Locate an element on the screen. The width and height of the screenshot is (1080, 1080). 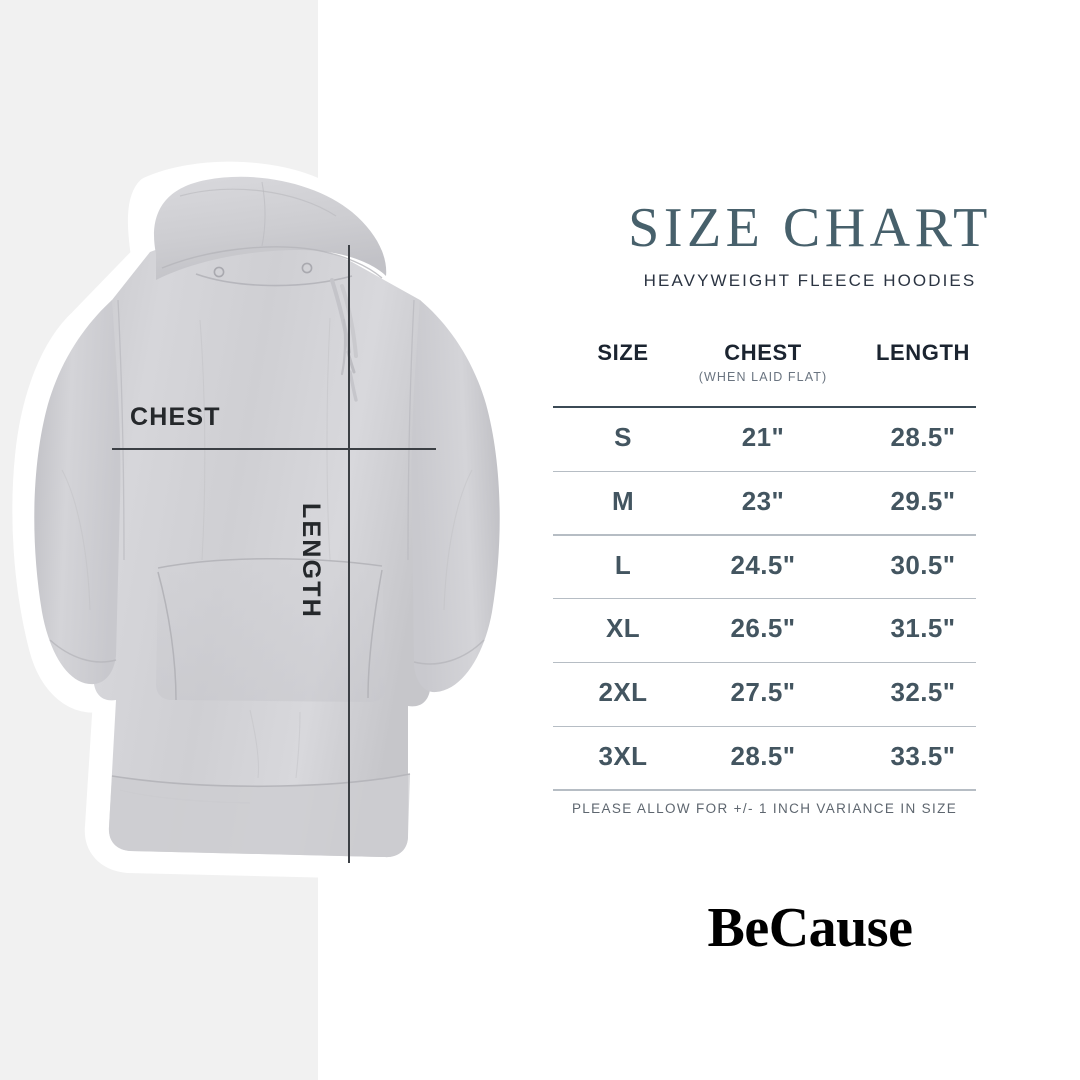
cell-length: 30.5" is located at coordinates (923, 564).